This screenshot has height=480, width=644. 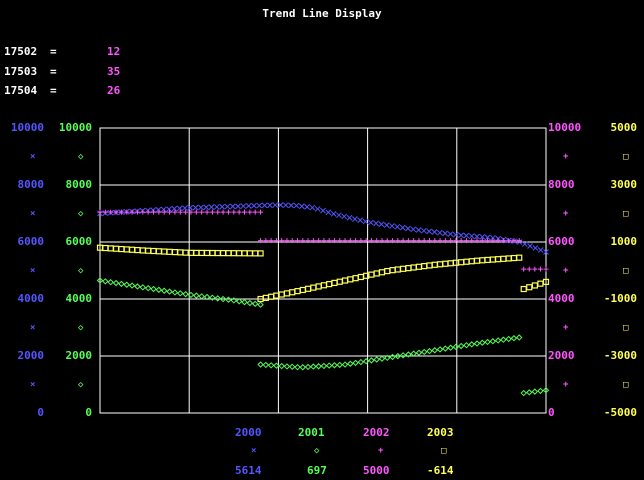 What do you see at coordinates (40, 412) in the screenshot?
I see `left-outer-axis-tick-label: 0` at bounding box center [40, 412].